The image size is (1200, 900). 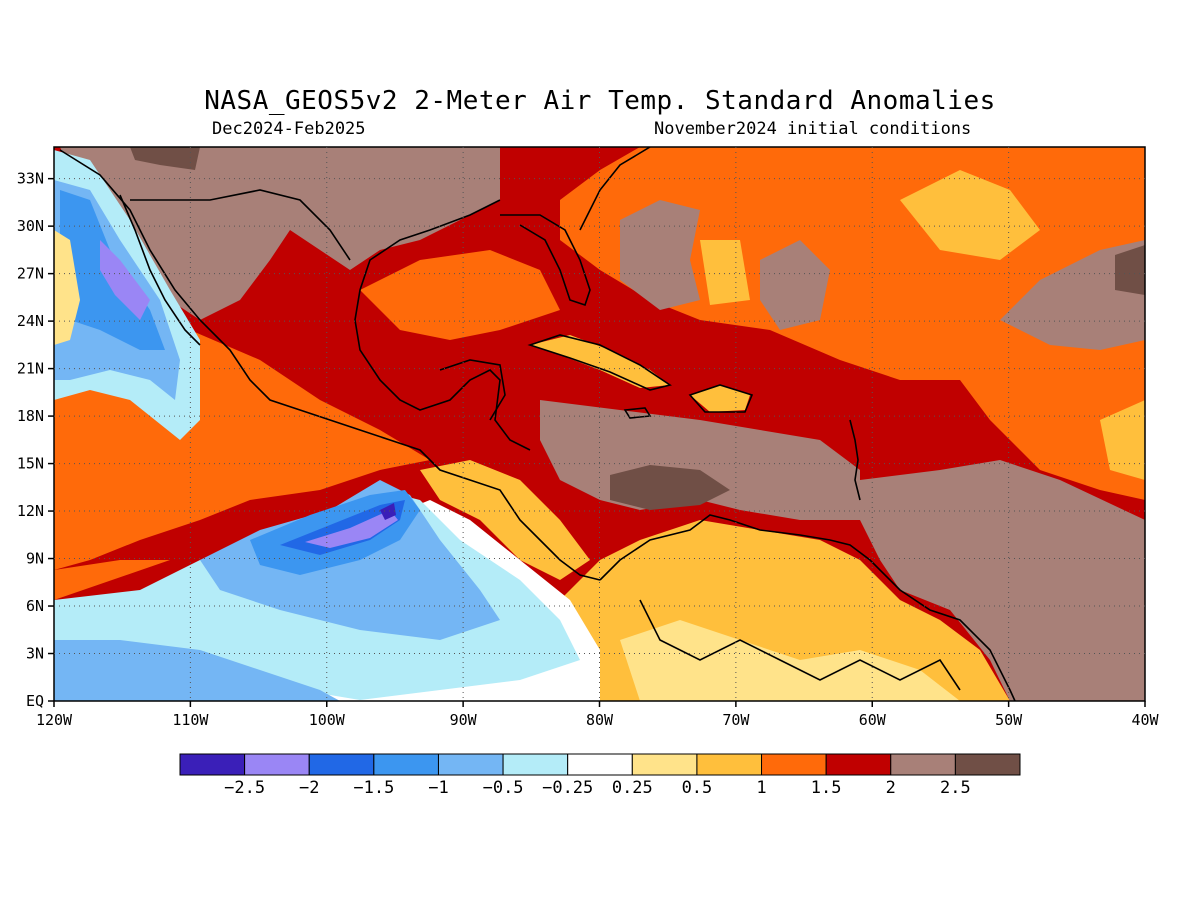 What do you see at coordinates (503, 788) in the screenshot?
I see `colorbar-label: −0.5` at bounding box center [503, 788].